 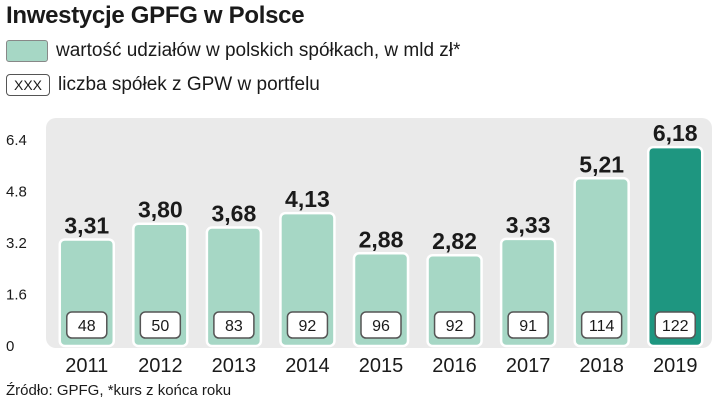 What do you see at coordinates (10, 346) in the screenshot?
I see `y-tick-label: 0` at bounding box center [10, 346].